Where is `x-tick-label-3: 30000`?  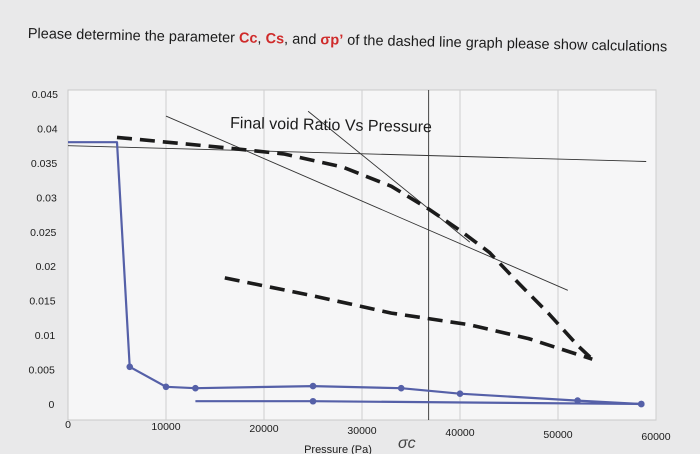
x-tick-label-3: 30000 is located at coordinates (361, 431).